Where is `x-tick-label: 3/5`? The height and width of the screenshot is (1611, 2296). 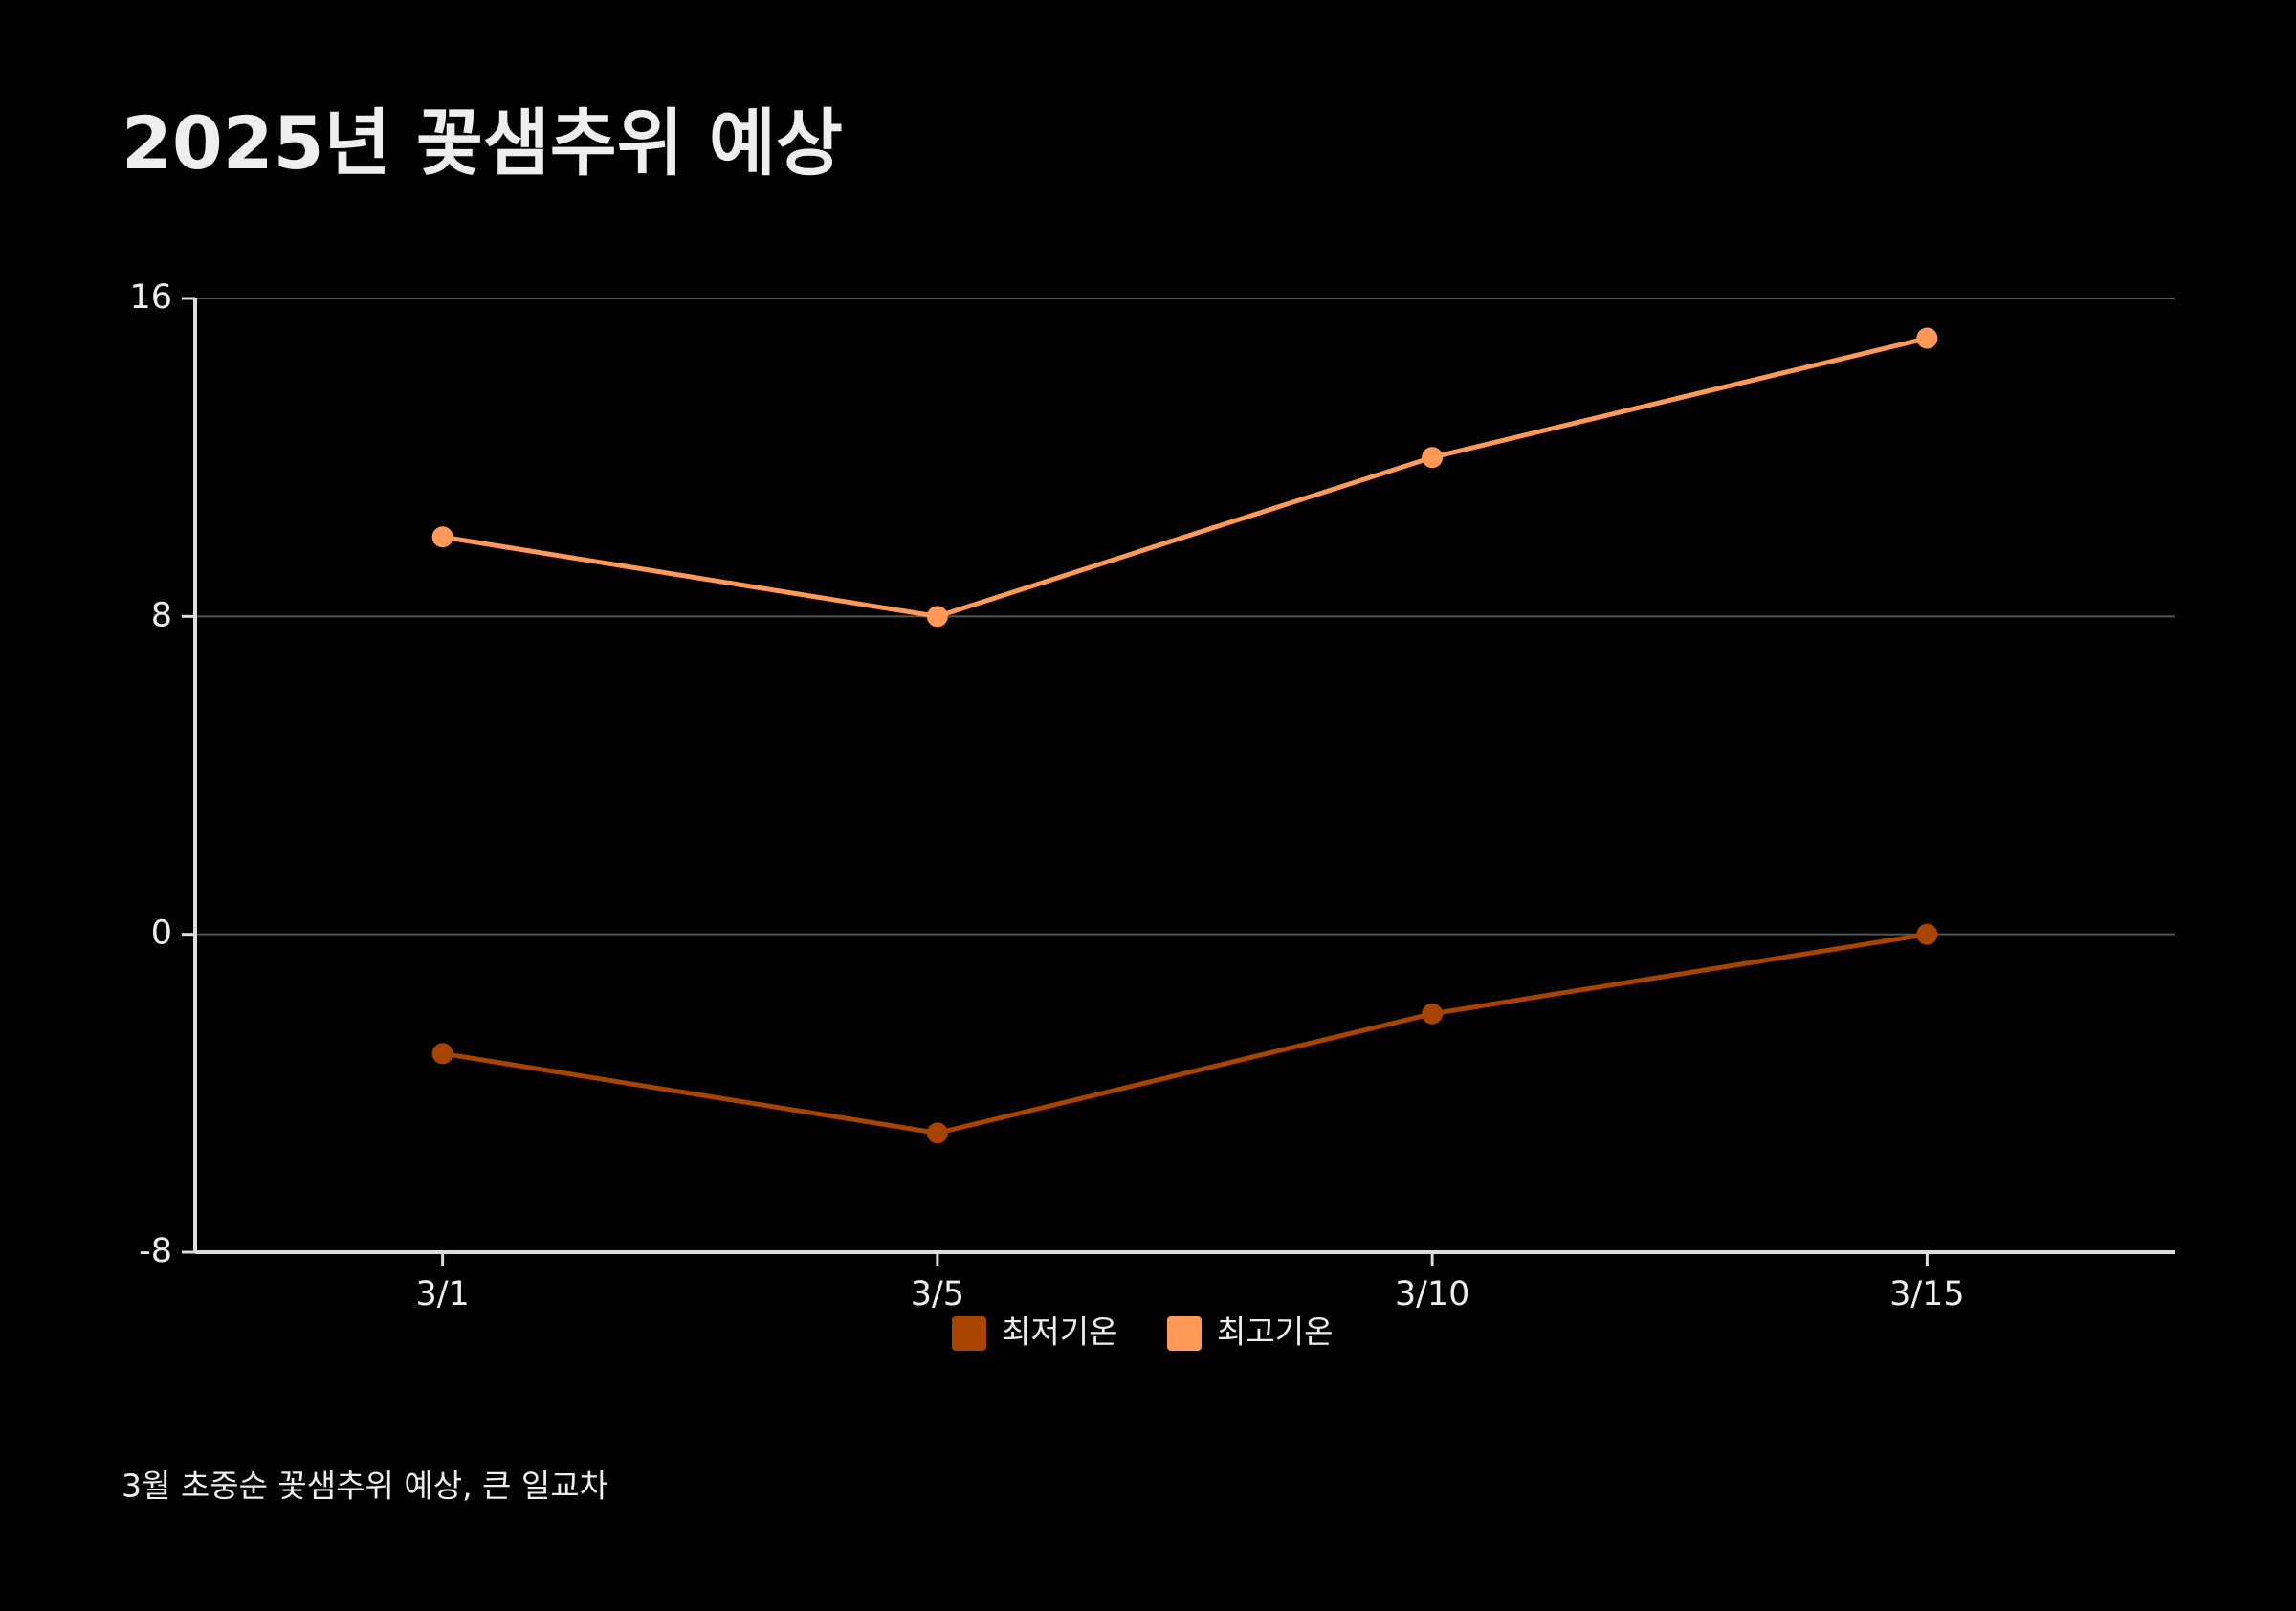
x-tick-label: 3/5 is located at coordinates (938, 1294).